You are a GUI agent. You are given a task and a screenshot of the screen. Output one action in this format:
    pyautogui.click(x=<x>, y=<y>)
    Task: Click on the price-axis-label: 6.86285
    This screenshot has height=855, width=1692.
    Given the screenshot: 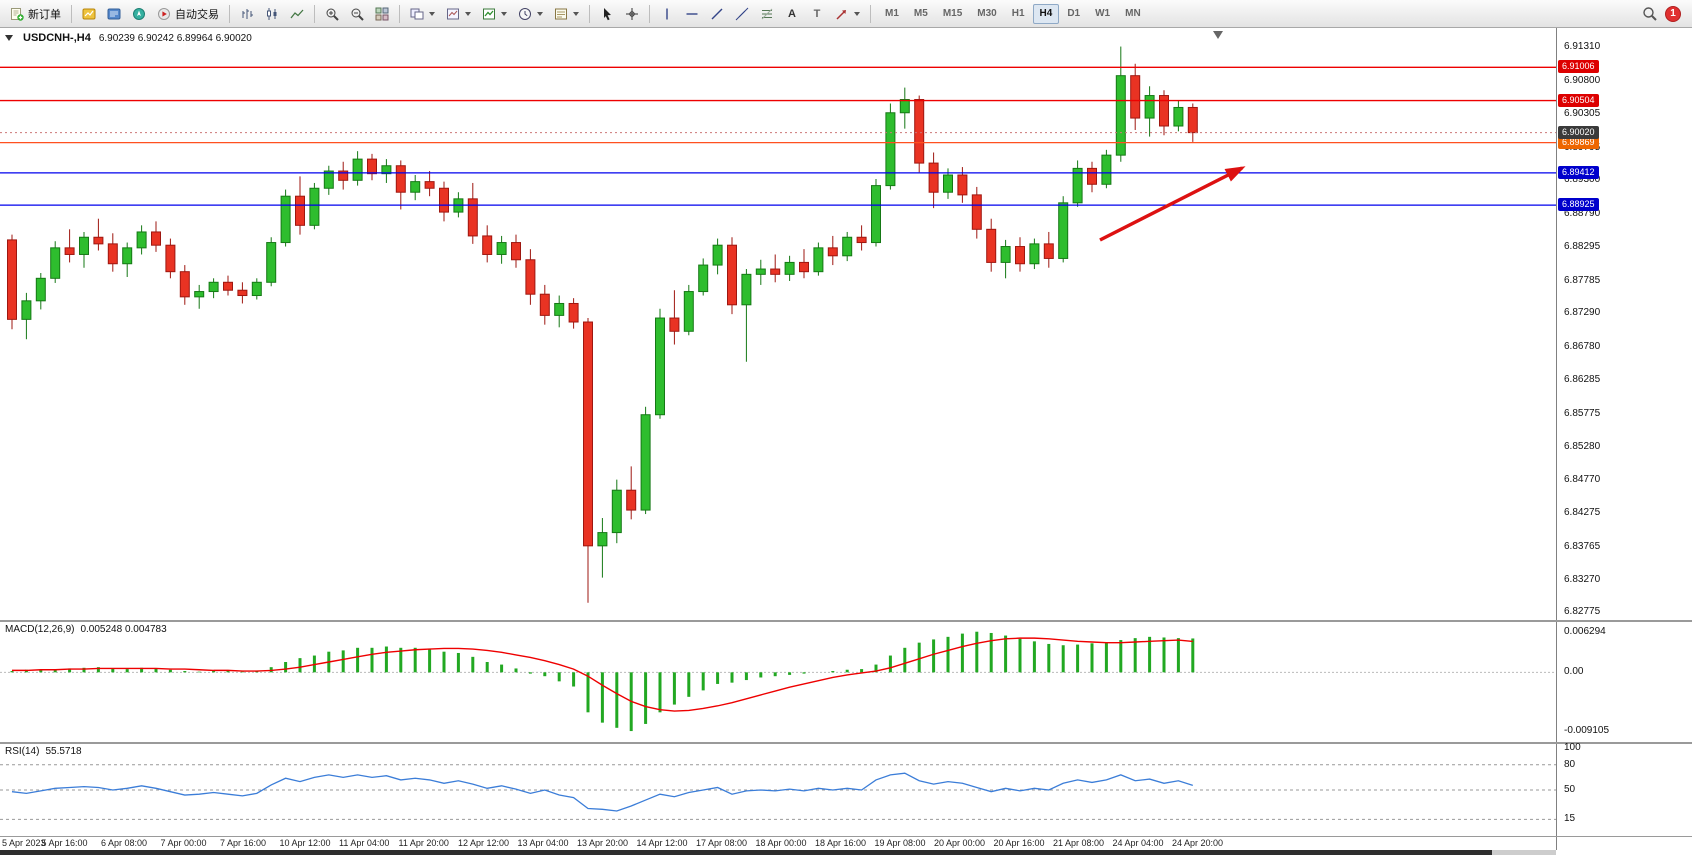 What is the action you would take?
    pyautogui.click(x=1582, y=379)
    